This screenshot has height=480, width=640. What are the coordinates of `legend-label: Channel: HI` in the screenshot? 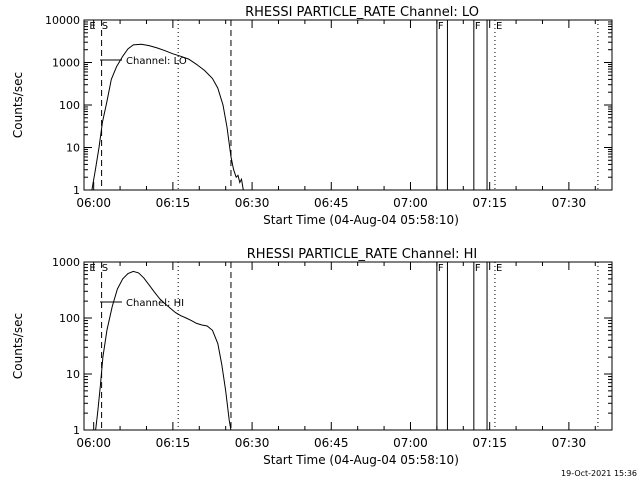 It's located at (155, 303).